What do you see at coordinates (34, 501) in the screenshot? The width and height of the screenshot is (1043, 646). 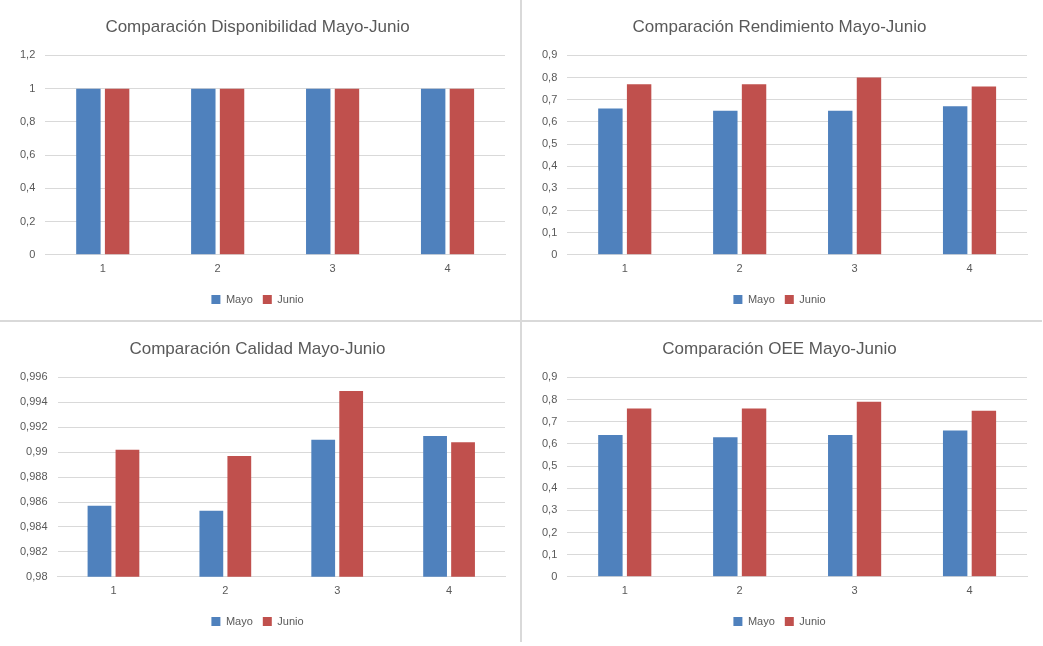 I see `y-tick-label: 0,986` at bounding box center [34, 501].